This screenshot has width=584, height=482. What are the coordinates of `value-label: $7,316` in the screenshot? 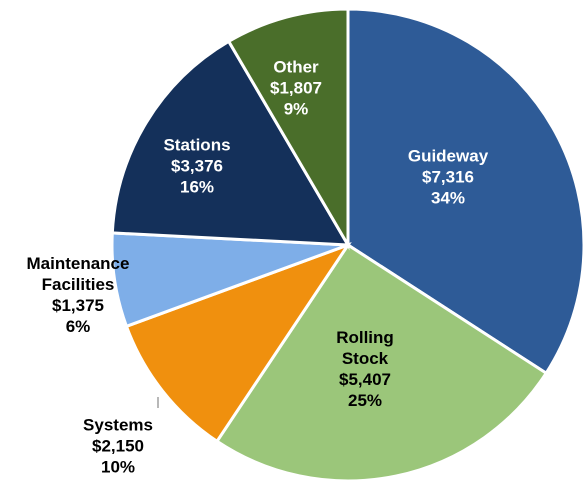 It's located at (448, 177).